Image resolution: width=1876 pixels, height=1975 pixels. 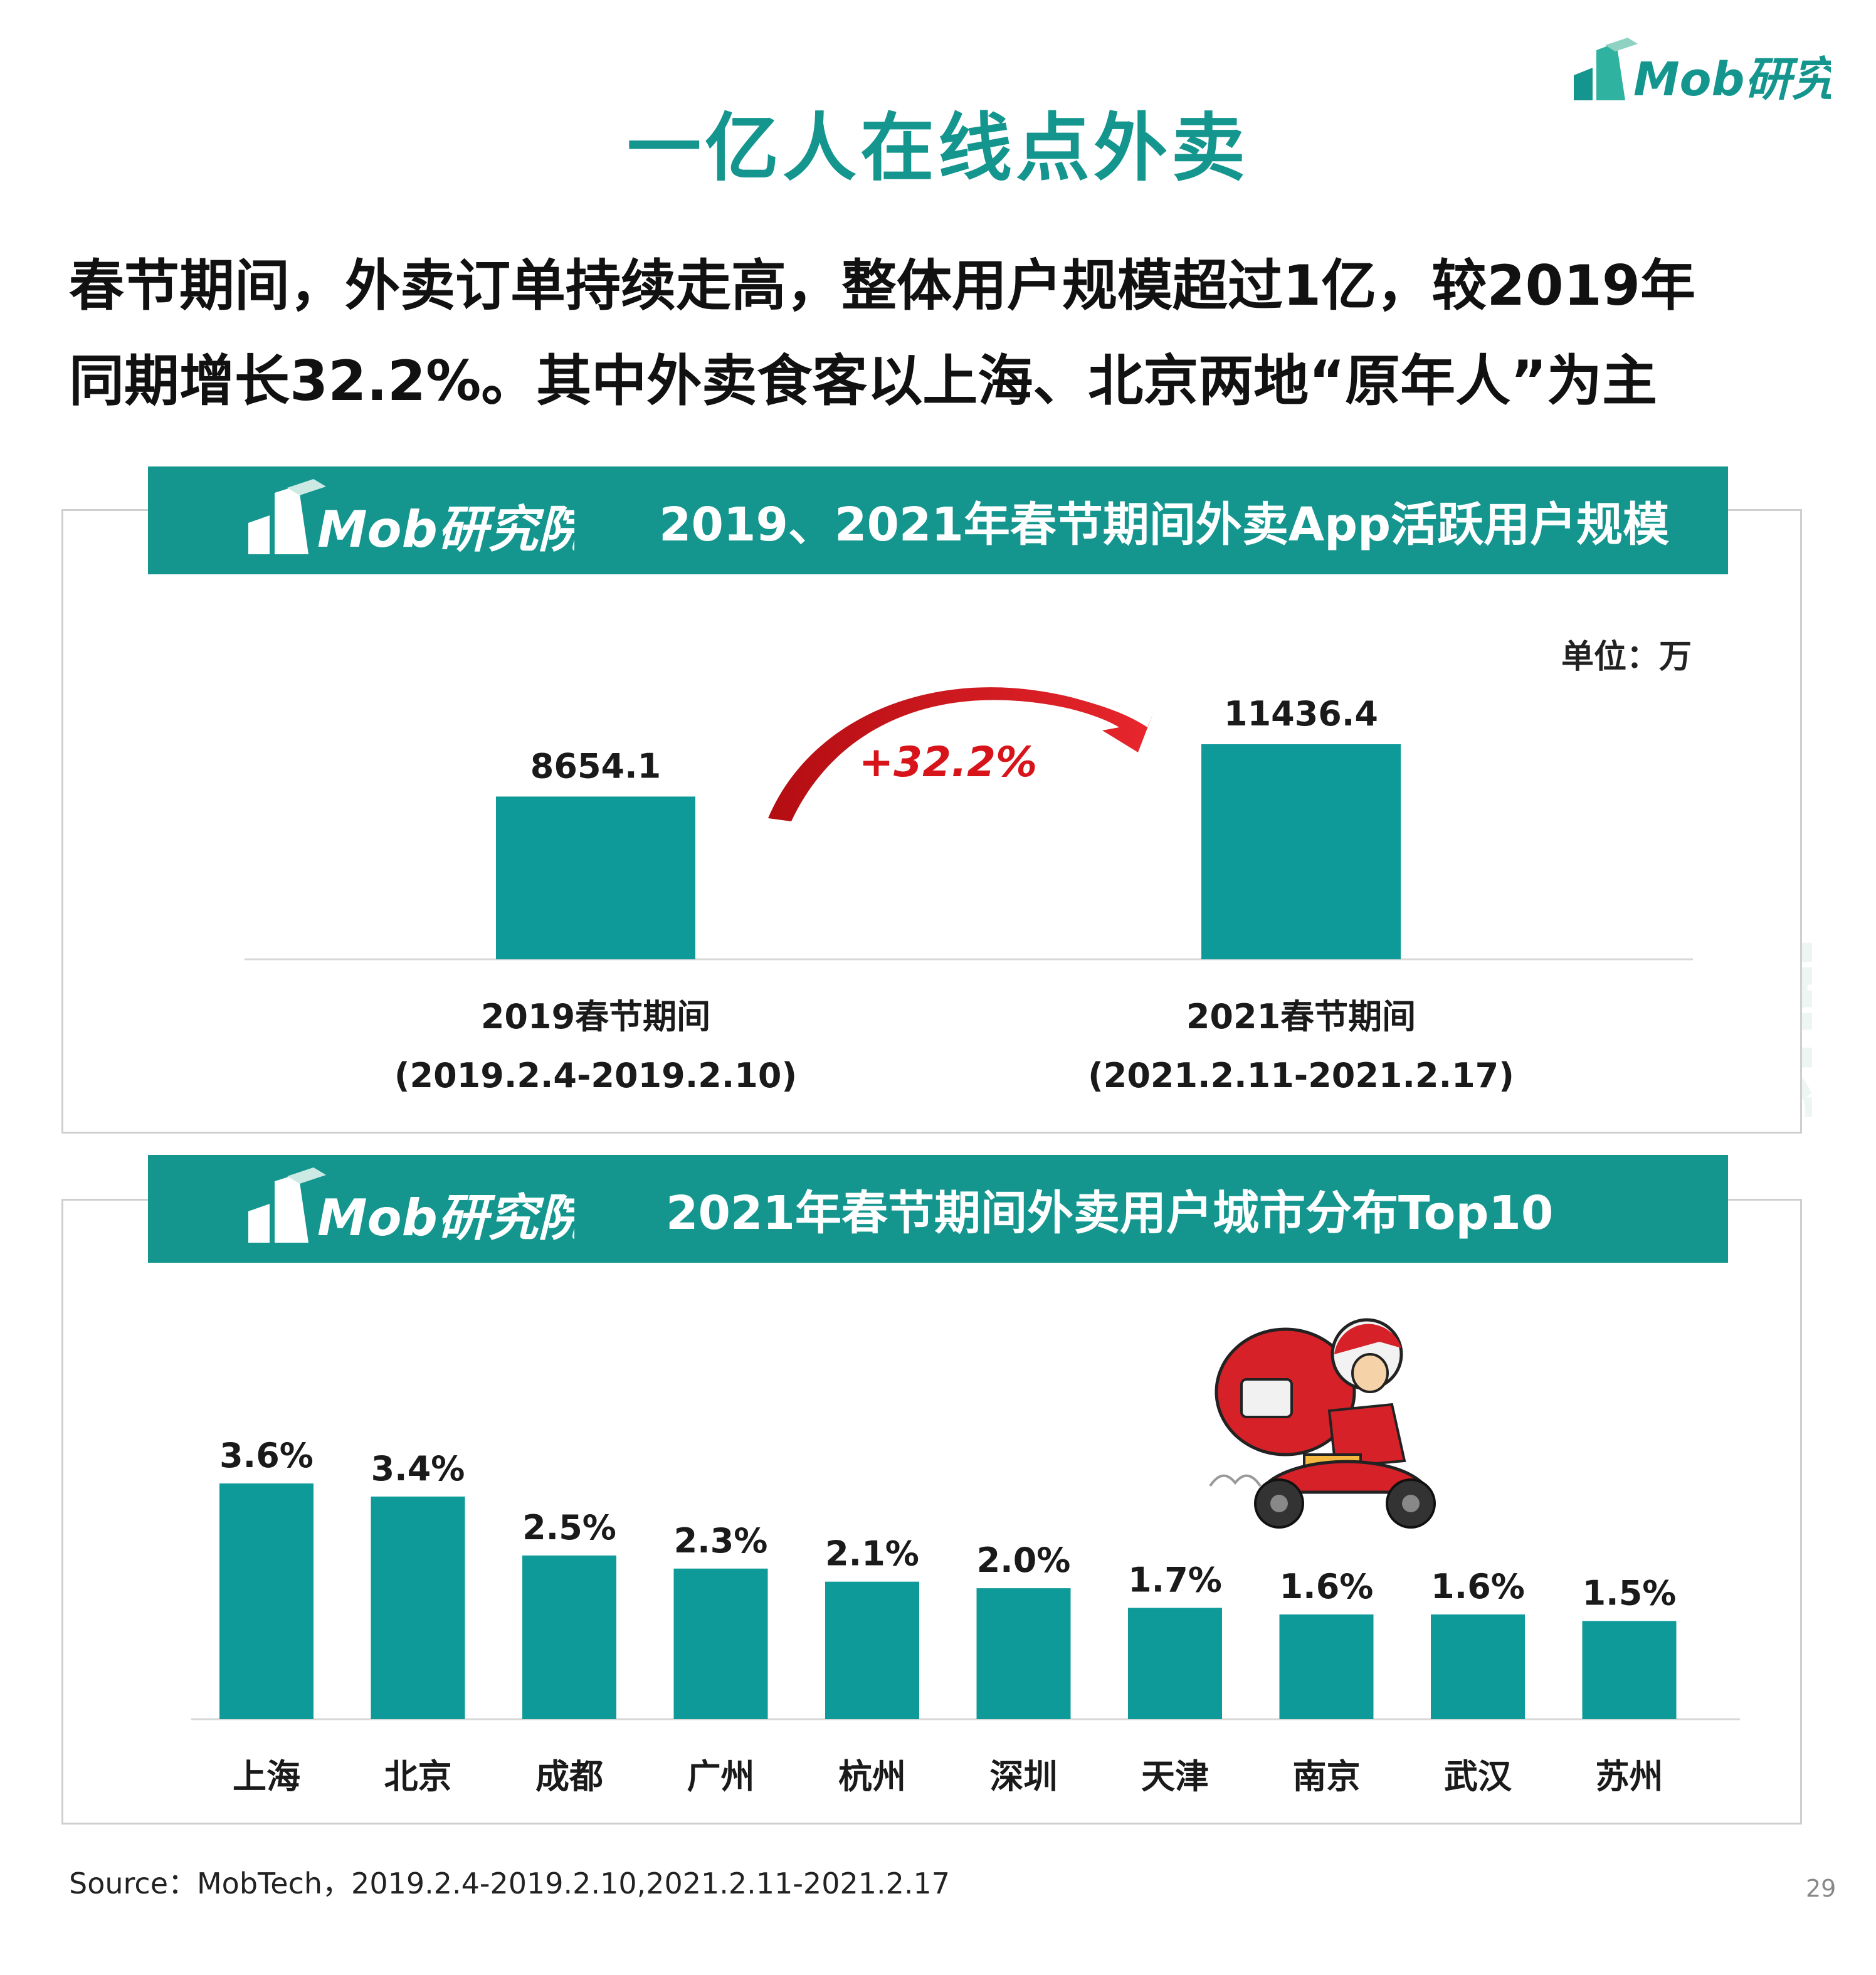 What do you see at coordinates (1326, 1666) in the screenshot?
I see `bar-南京` at bounding box center [1326, 1666].